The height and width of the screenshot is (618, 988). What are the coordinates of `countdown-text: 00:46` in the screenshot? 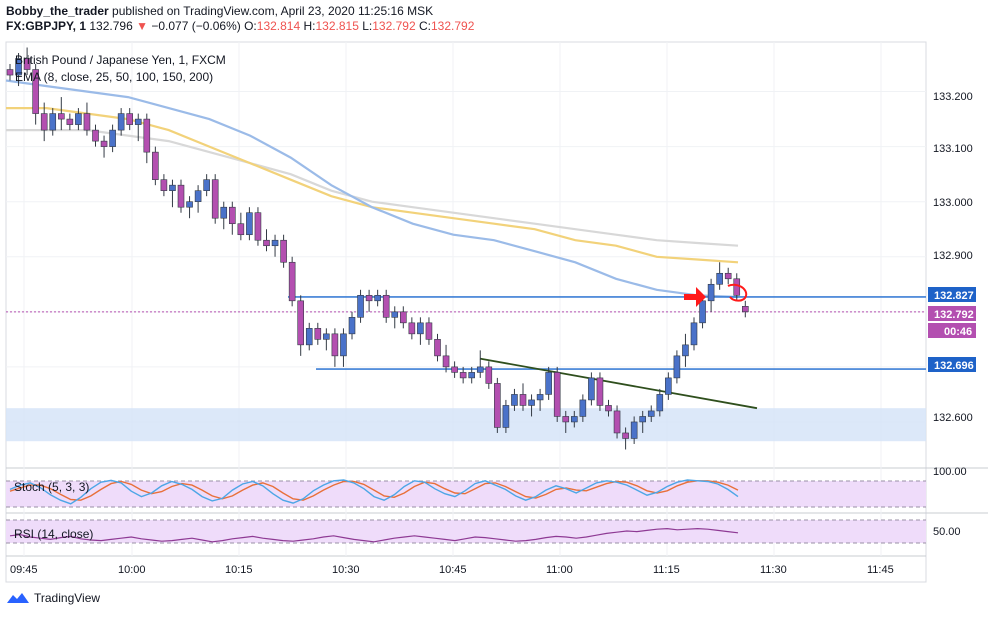 It's located at (958, 332).